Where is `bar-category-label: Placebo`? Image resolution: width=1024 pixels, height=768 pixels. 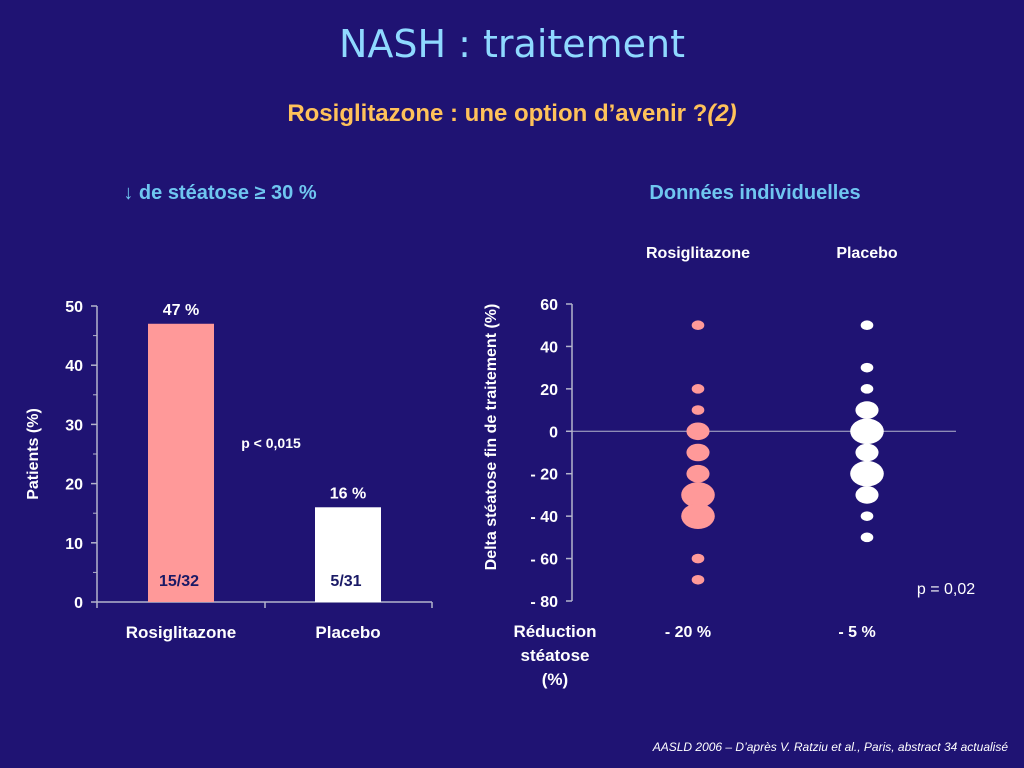
bar-category-label: Placebo is located at coordinates (347, 632).